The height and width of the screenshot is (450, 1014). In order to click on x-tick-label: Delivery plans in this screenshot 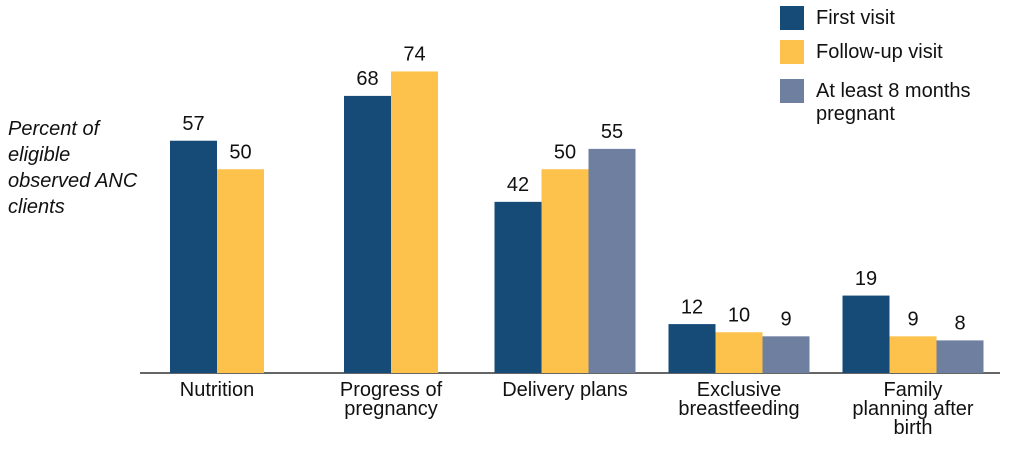, I will do `click(565, 390)`.